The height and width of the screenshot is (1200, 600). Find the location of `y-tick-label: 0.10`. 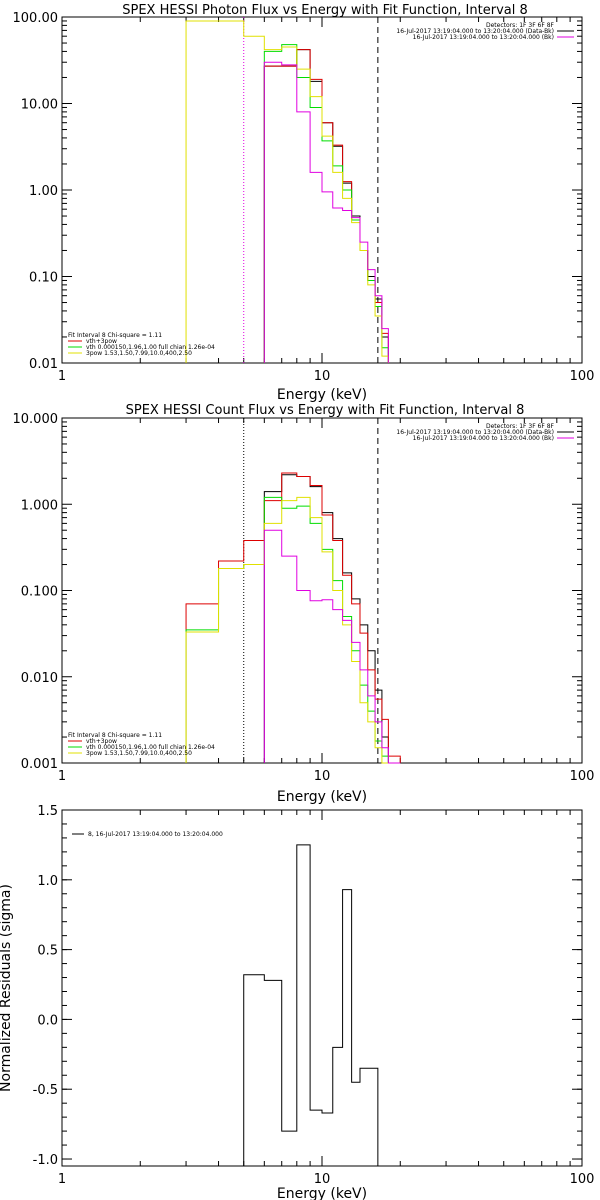

y-tick-label: 0.10 is located at coordinates (43, 278).